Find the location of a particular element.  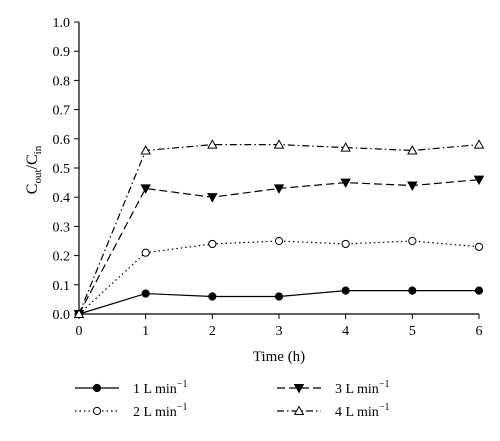

legend-label-text: 1 L min is located at coordinates (155, 389).